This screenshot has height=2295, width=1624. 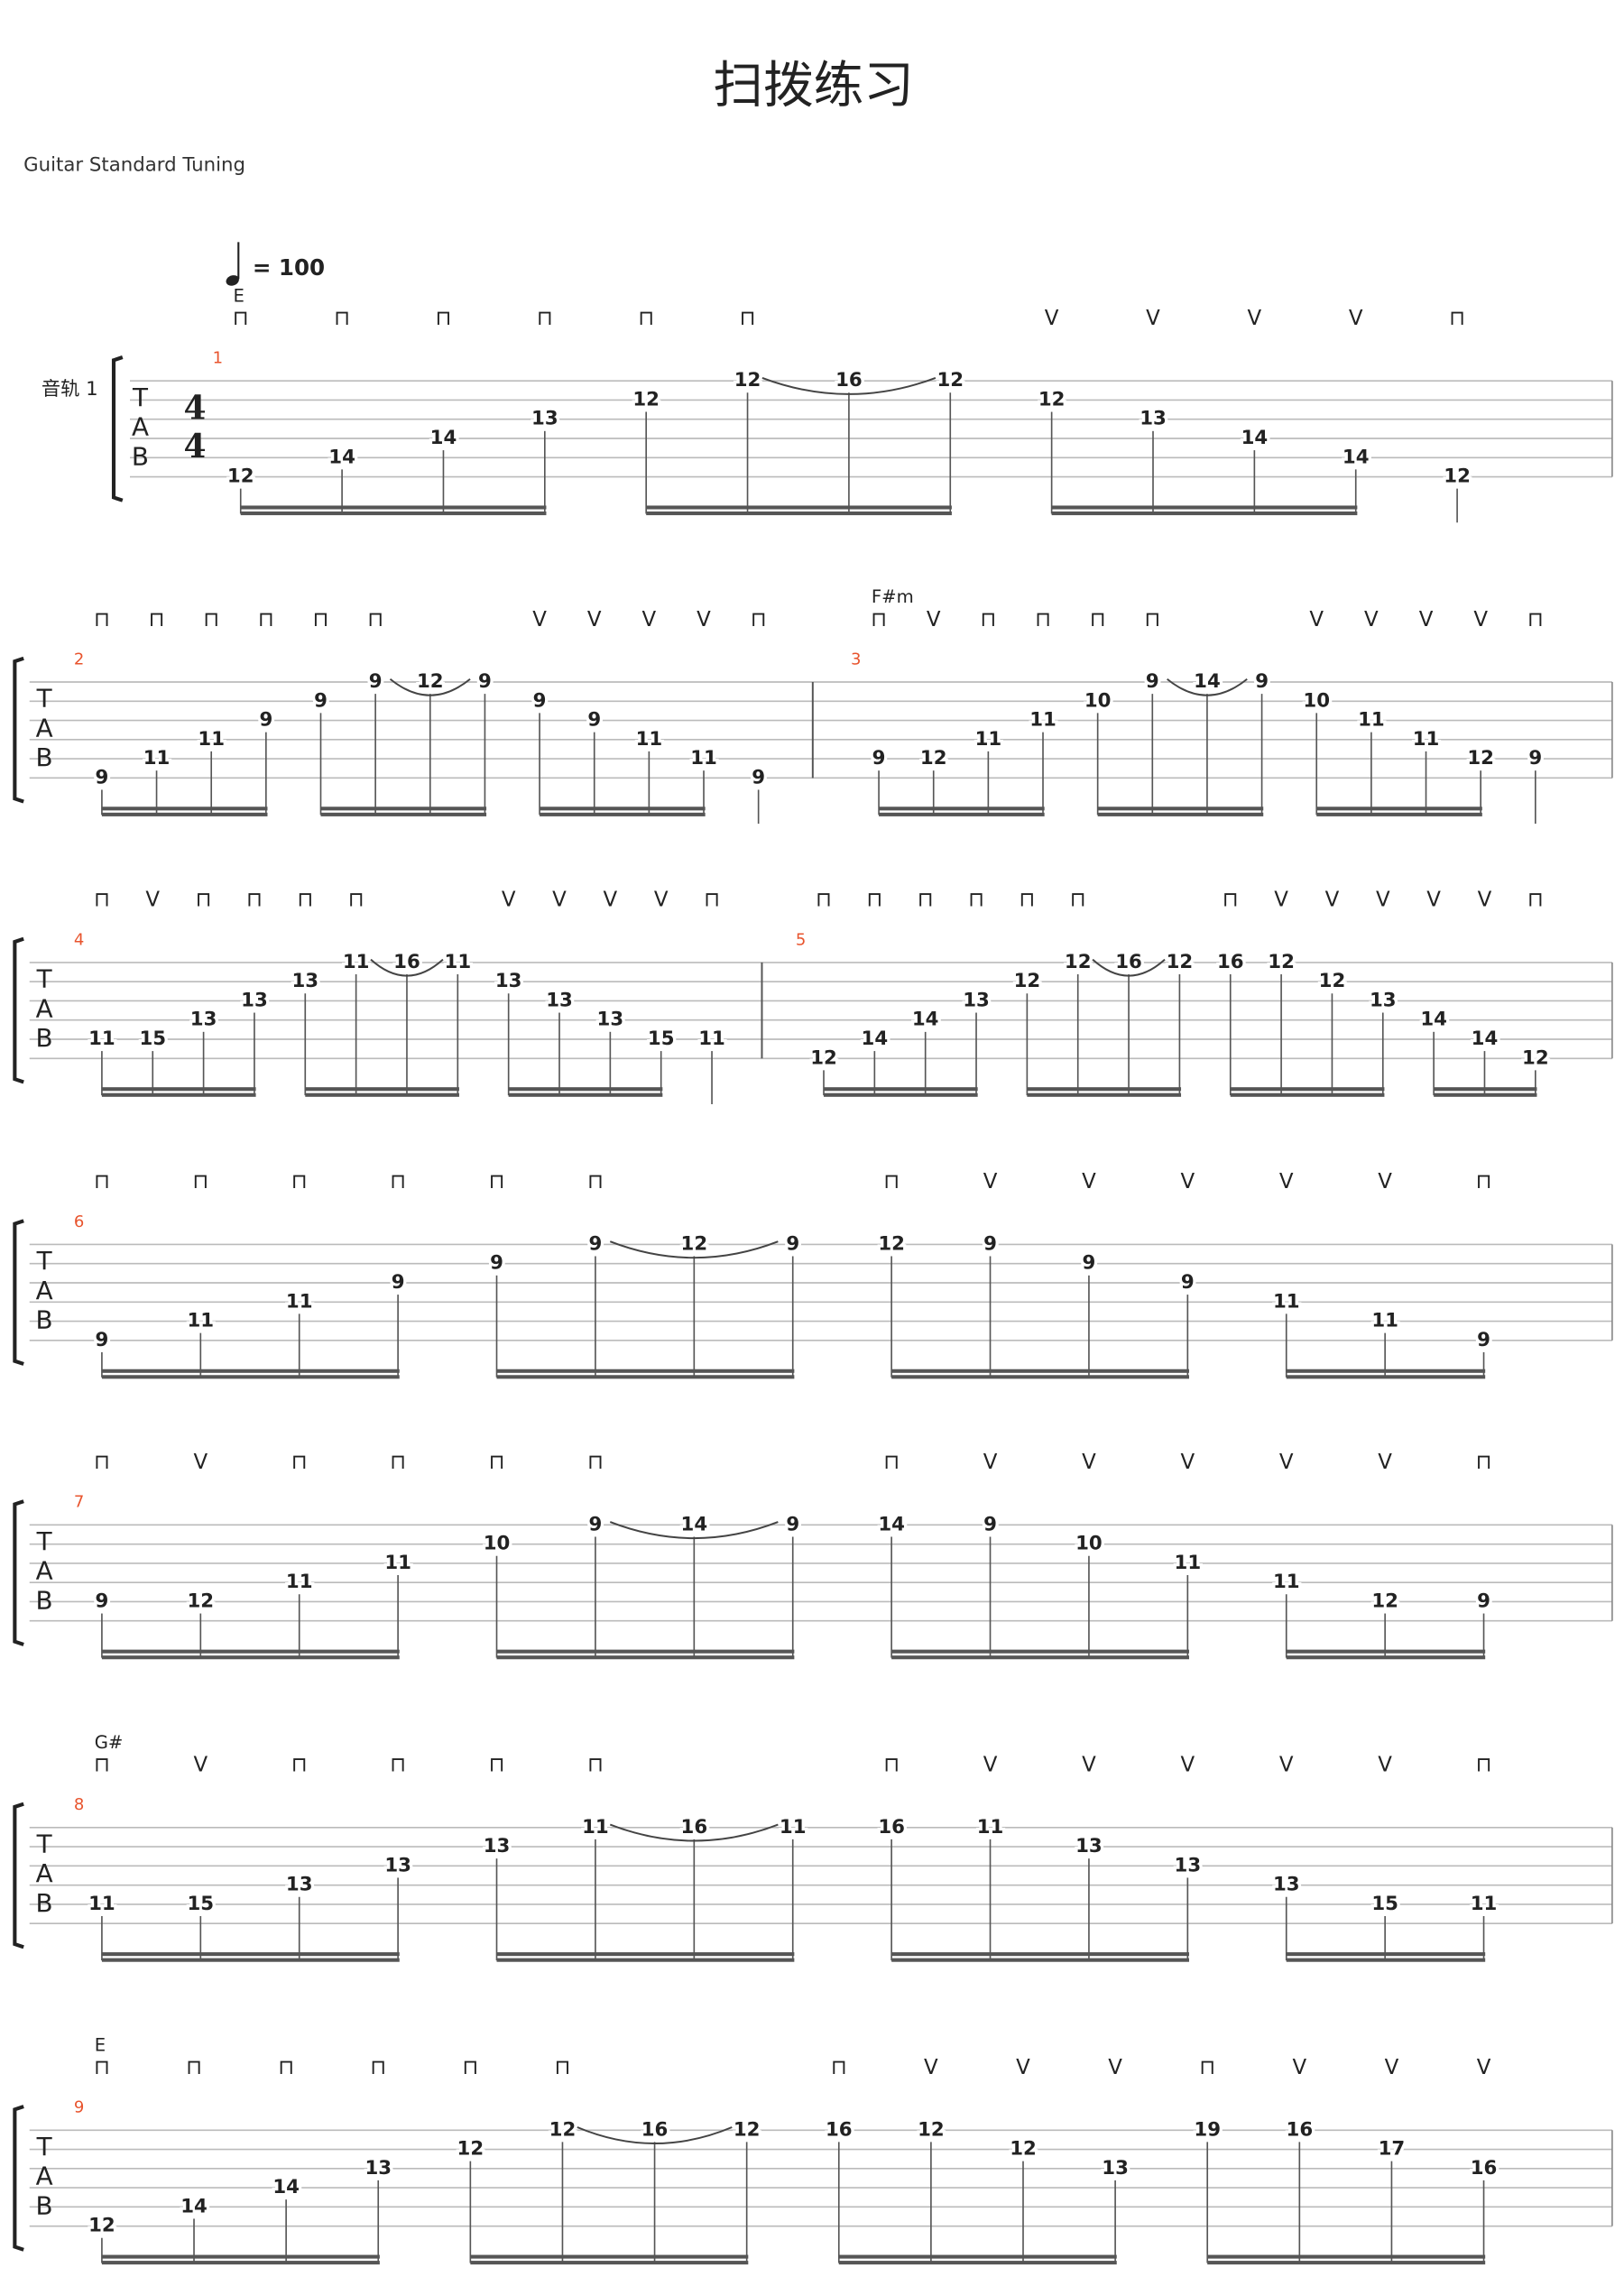 What do you see at coordinates (289, 267) in the screenshot?
I see `tempo: = 100` at bounding box center [289, 267].